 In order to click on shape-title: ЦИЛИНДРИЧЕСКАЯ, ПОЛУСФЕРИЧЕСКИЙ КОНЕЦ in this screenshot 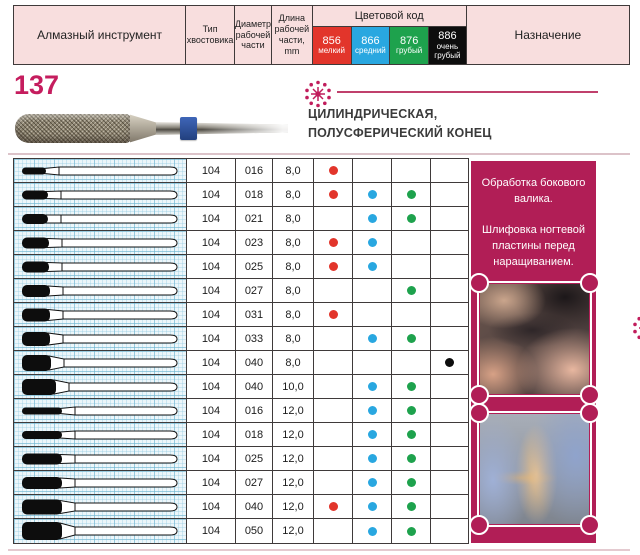, I will do `click(400, 124)`.